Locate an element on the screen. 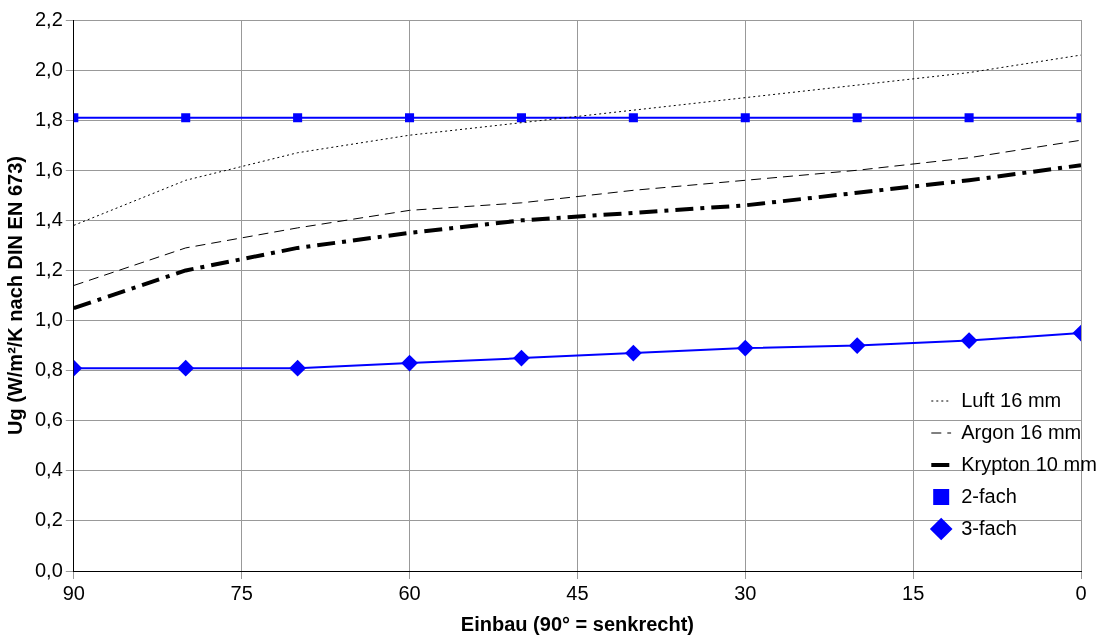  y-tick-label: 2,2 is located at coordinates (48, 18).